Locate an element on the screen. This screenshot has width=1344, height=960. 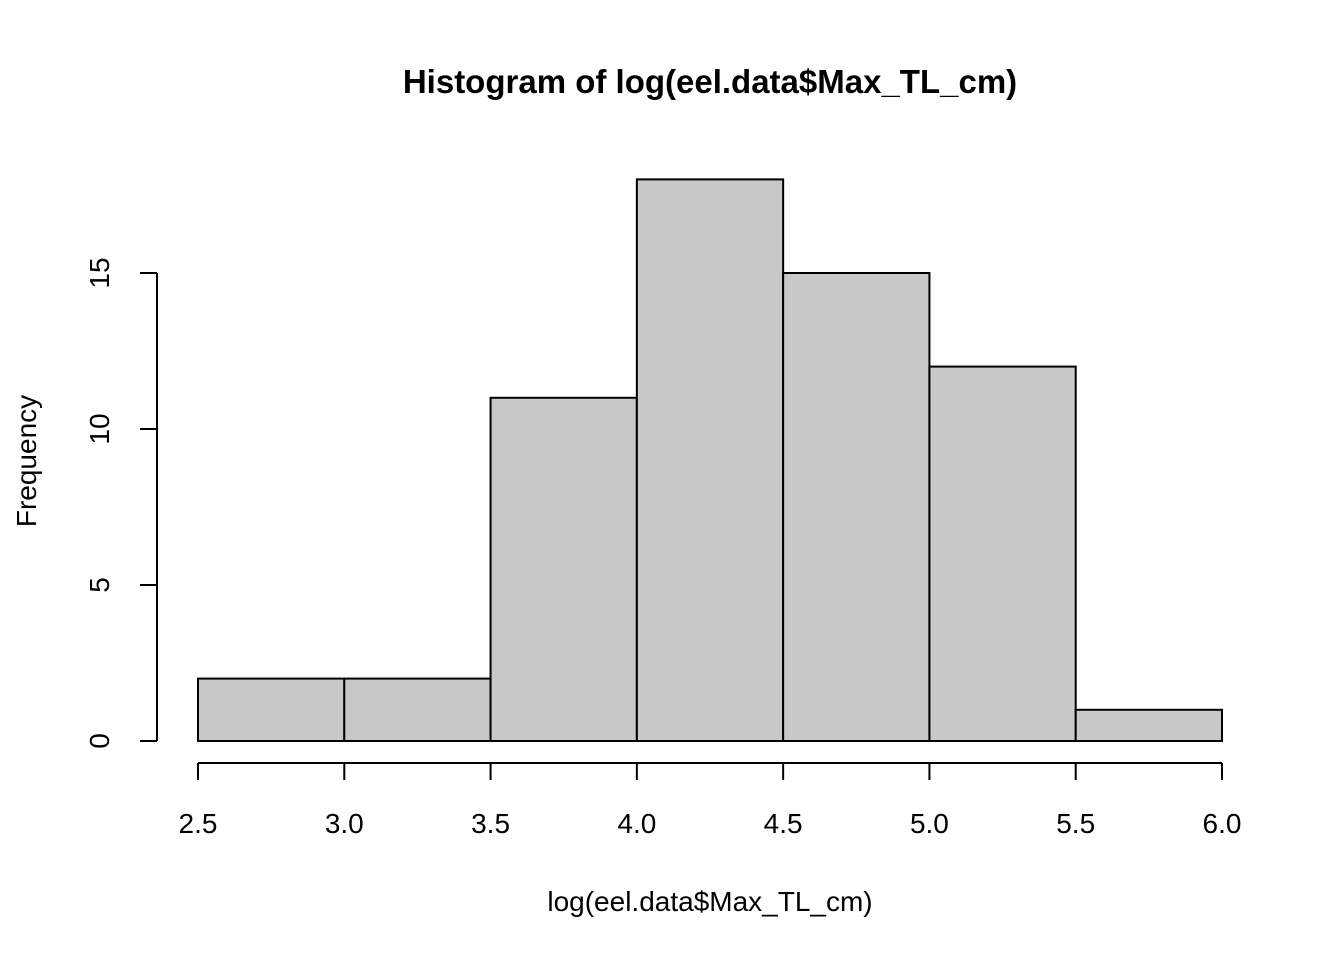
x-tick-label: 5.5 is located at coordinates (1075, 823).